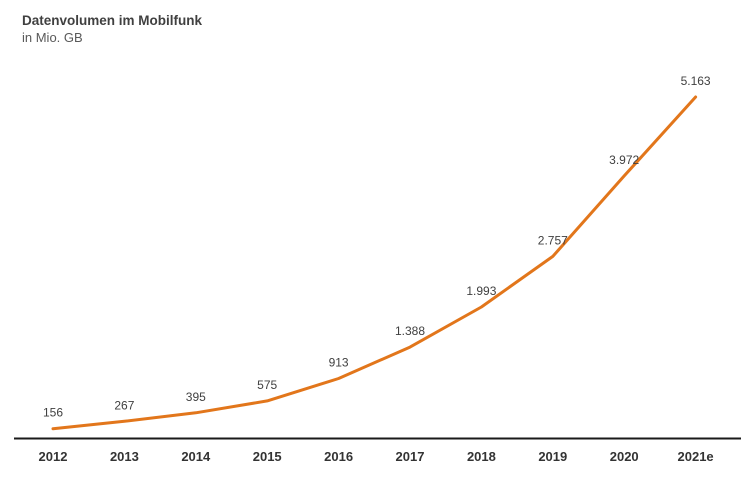  Describe the element at coordinates (481, 456) in the screenshot. I see `x-axis-label: 2018` at that location.